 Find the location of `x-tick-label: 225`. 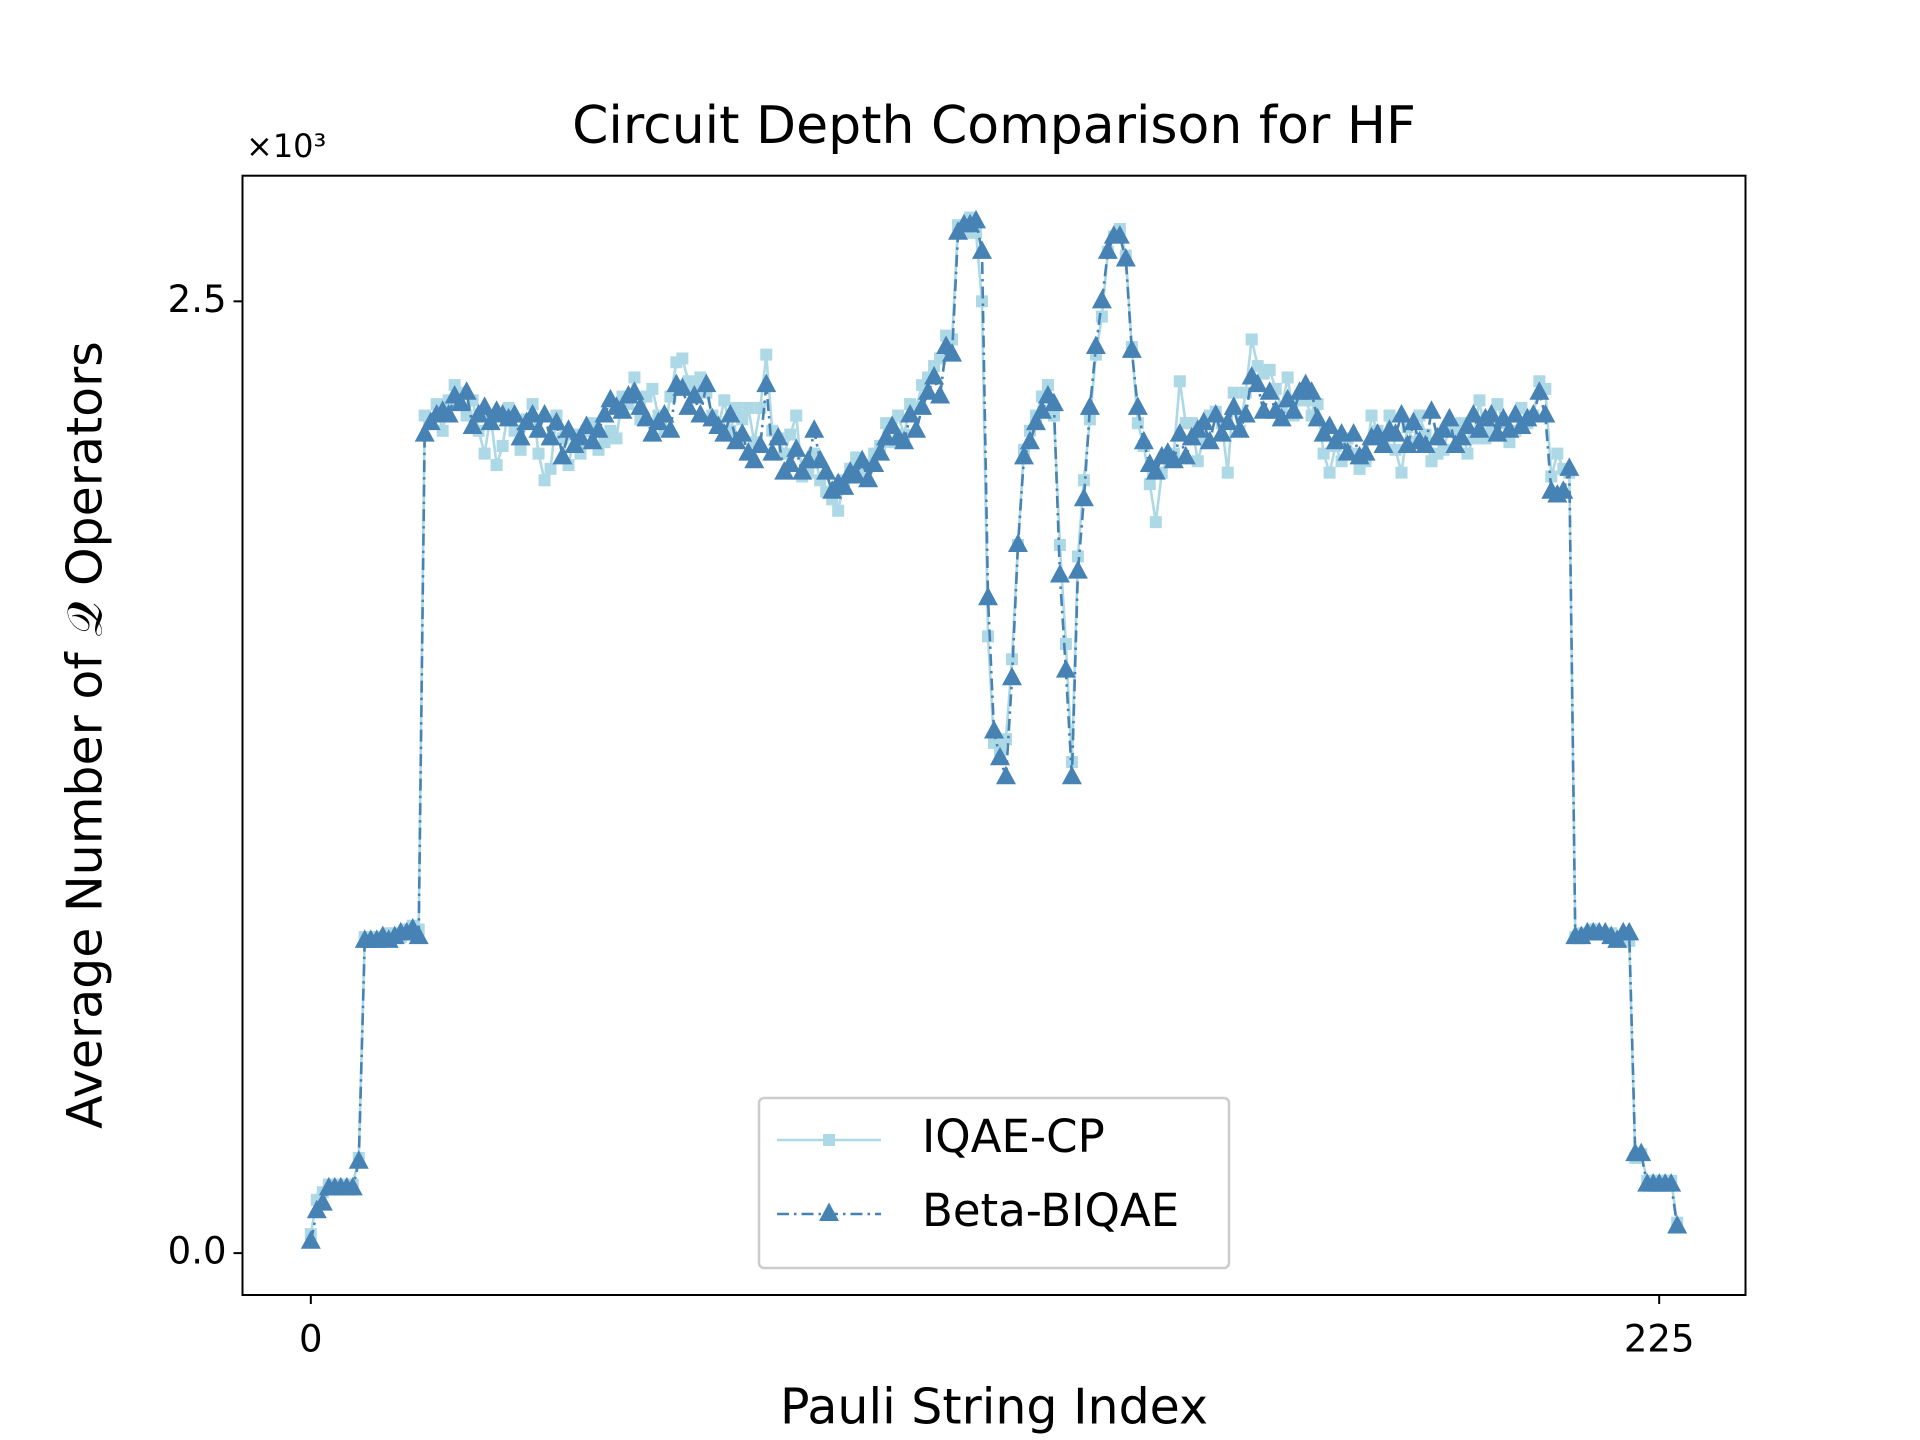

x-tick-label: 225 is located at coordinates (1659, 1339).